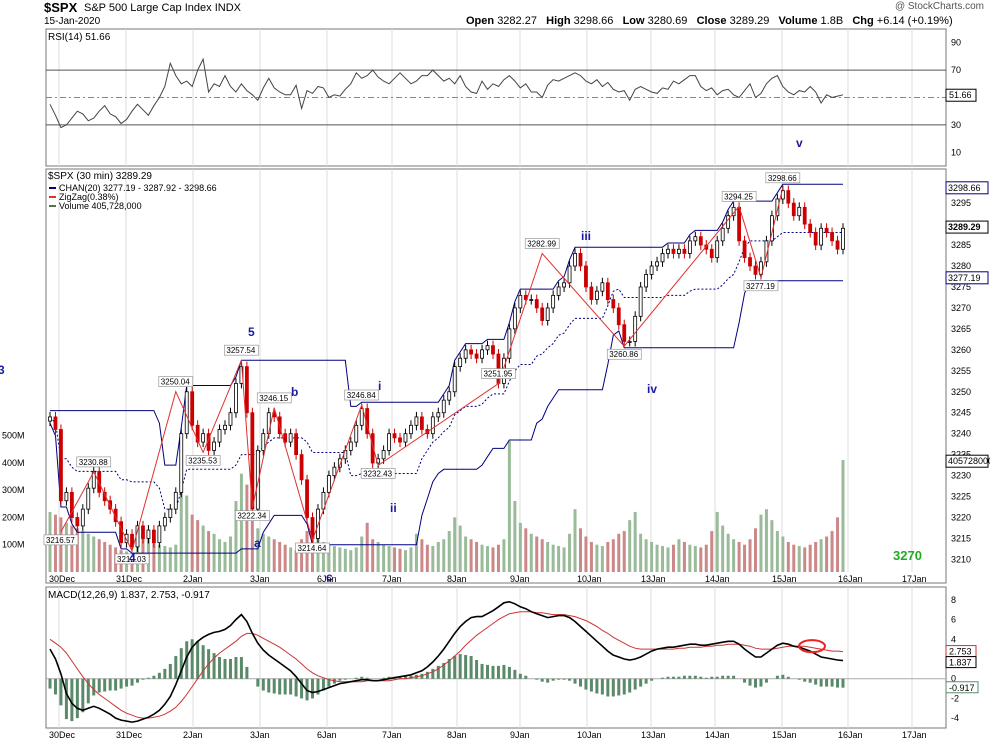 This screenshot has width=990, height=744. Describe the element at coordinates (850, 735) in the screenshot. I see `x-axis-label: 16Jan` at that location.